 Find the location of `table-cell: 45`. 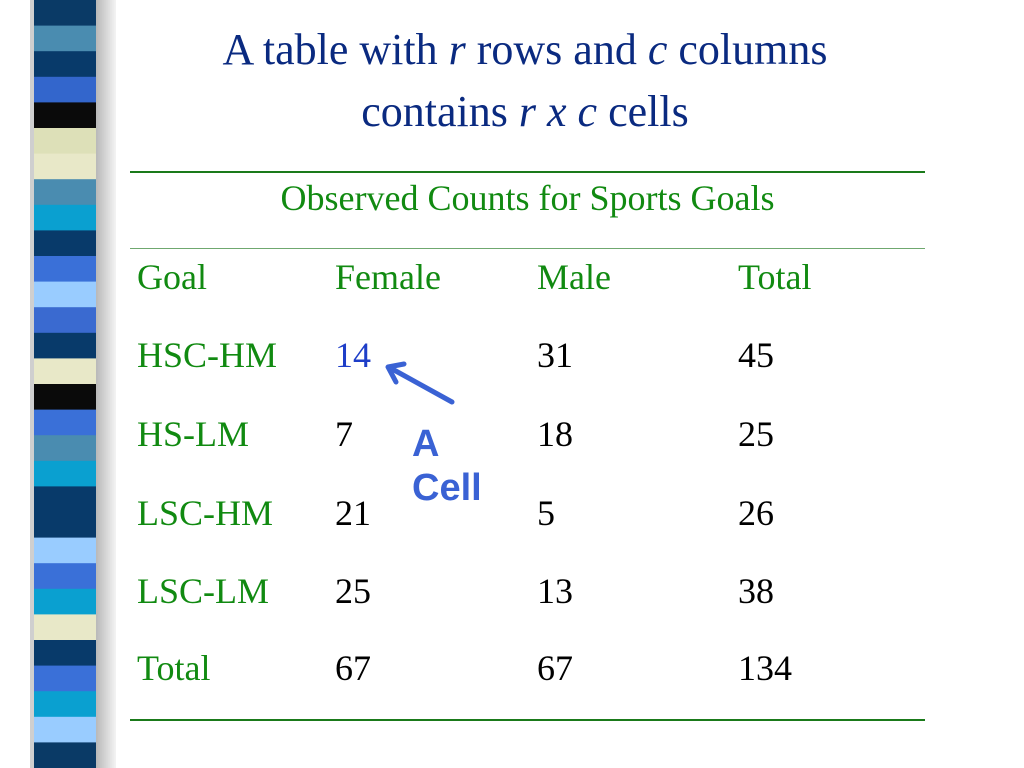

table-cell: 45 is located at coordinates (756, 355).